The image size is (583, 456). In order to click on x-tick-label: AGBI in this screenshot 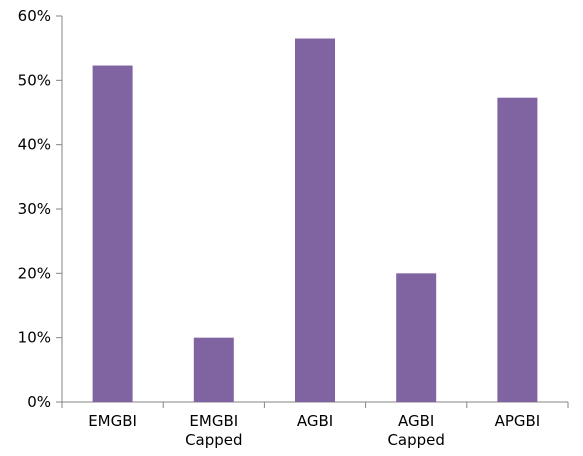, I will do `click(315, 421)`.